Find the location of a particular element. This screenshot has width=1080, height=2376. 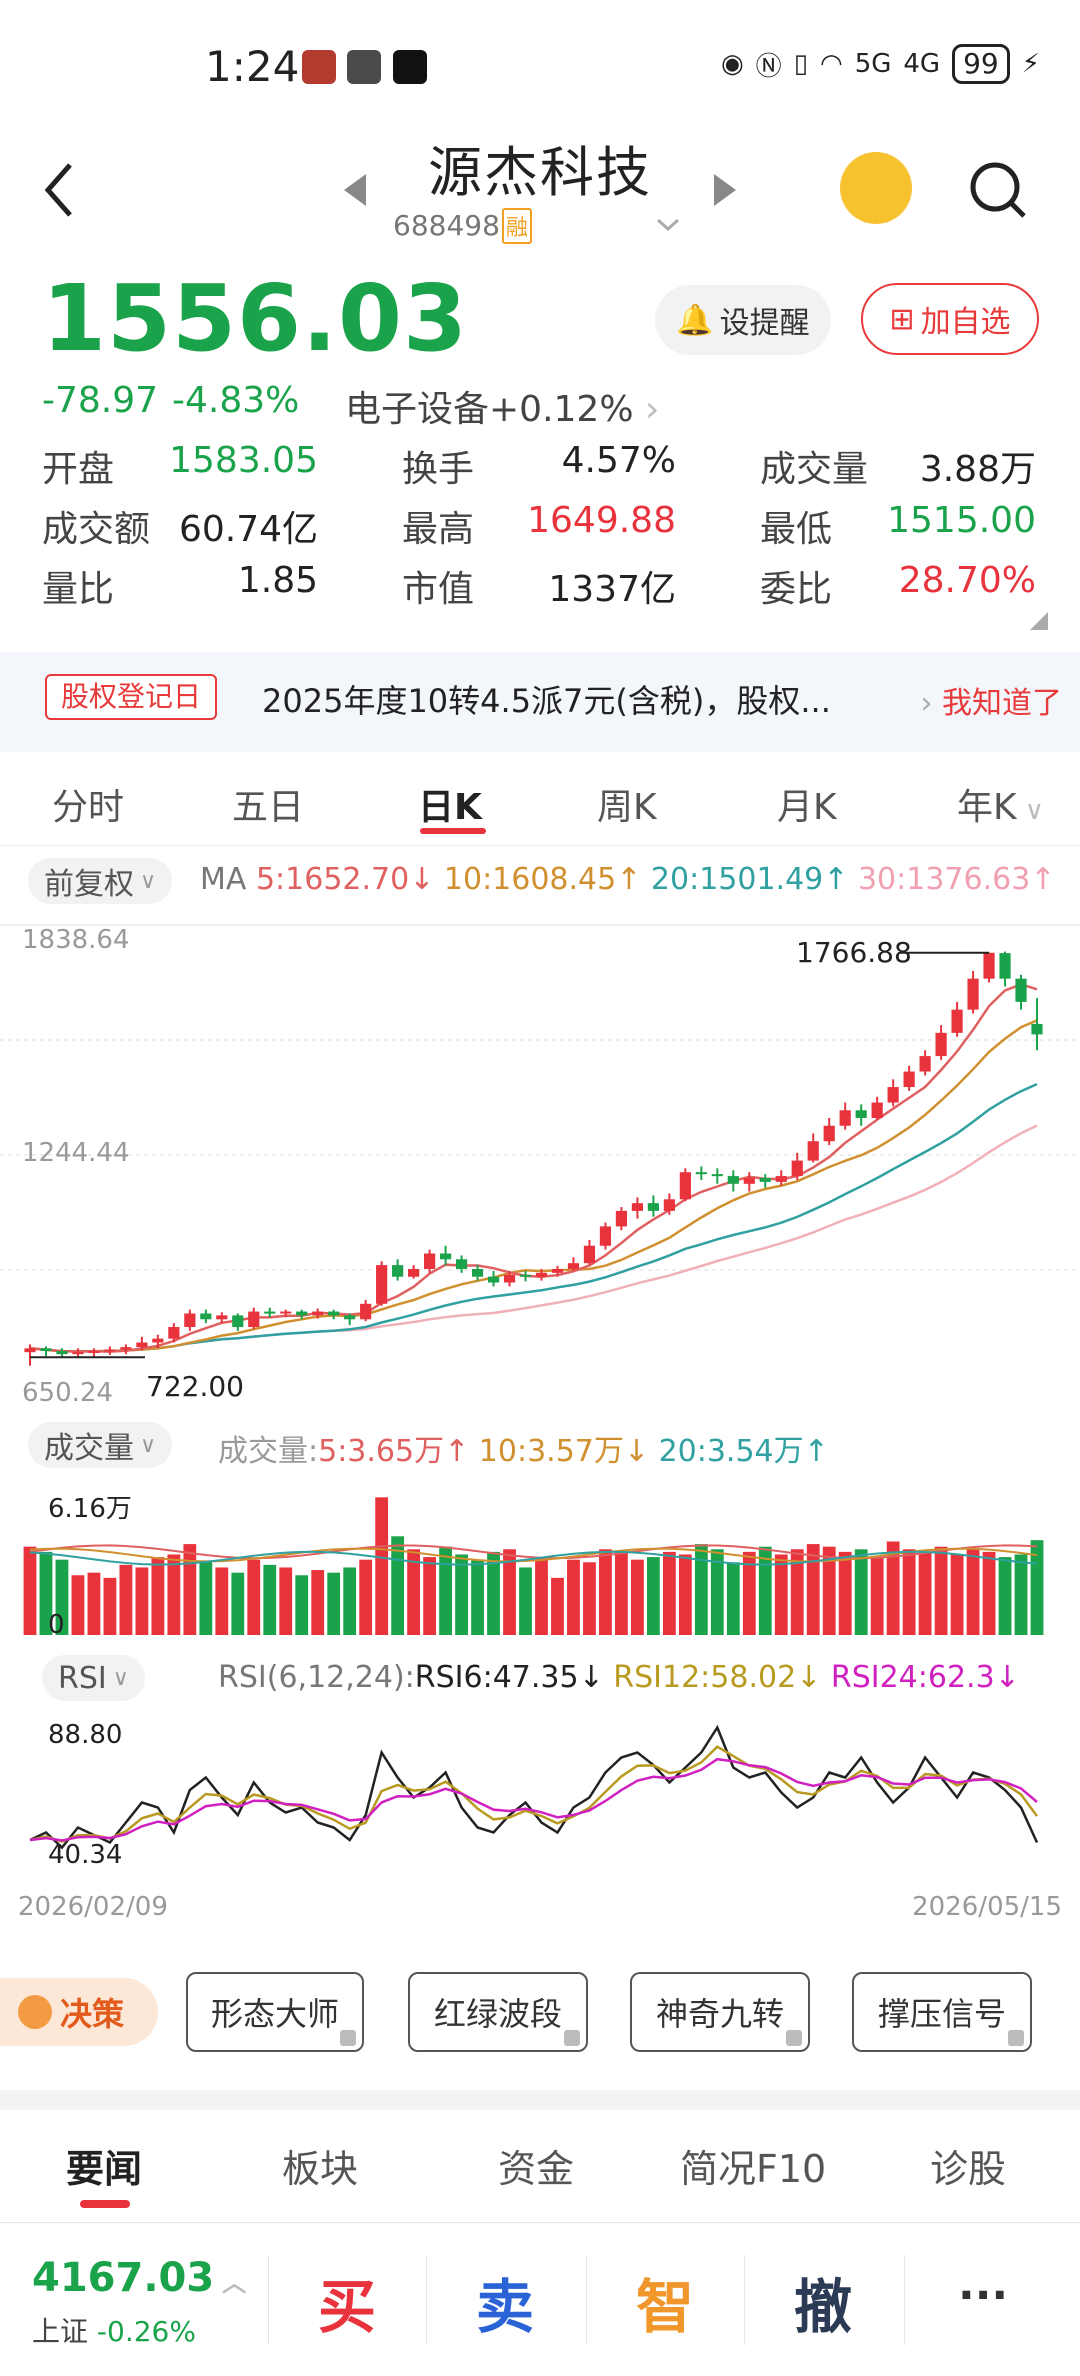

rsi24-line is located at coordinates (533, 1799).